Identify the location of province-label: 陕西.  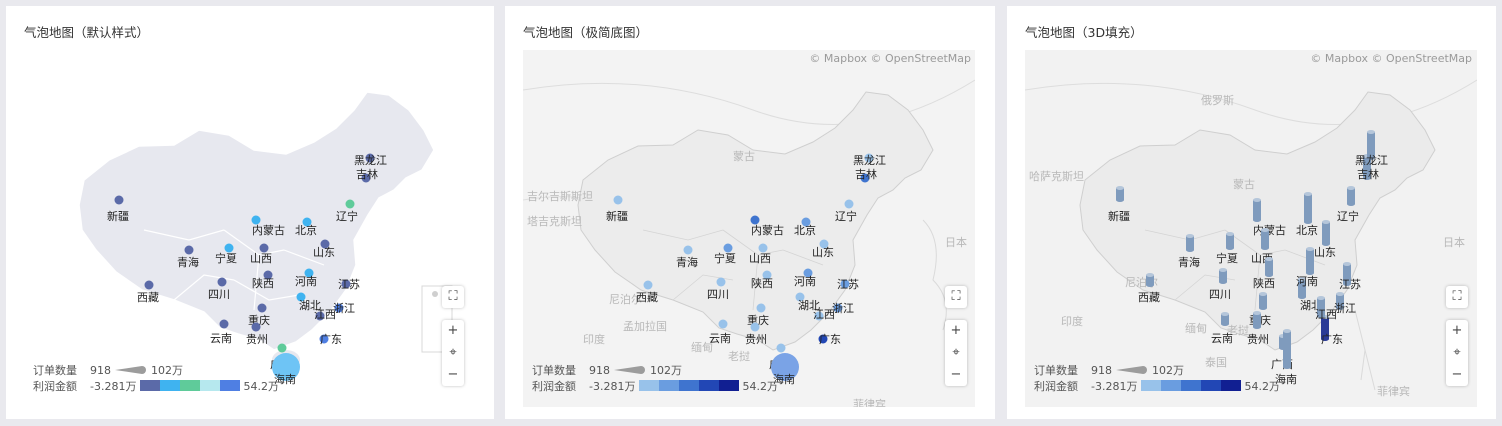
(1264, 283).